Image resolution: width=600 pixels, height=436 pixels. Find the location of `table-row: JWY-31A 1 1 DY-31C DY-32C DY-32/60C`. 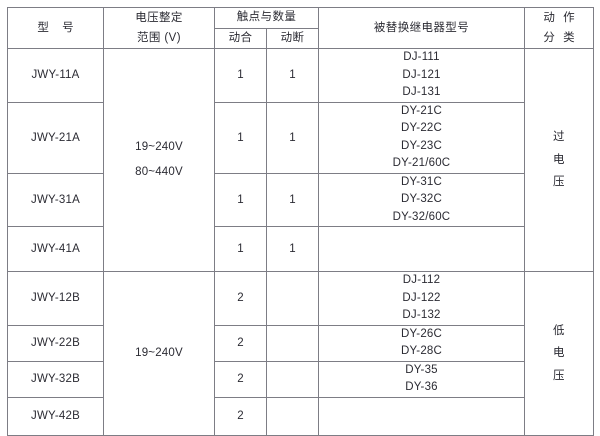

table-row: JWY-31A 1 1 DY-31C DY-32C DY-32/60C is located at coordinates (300, 199).